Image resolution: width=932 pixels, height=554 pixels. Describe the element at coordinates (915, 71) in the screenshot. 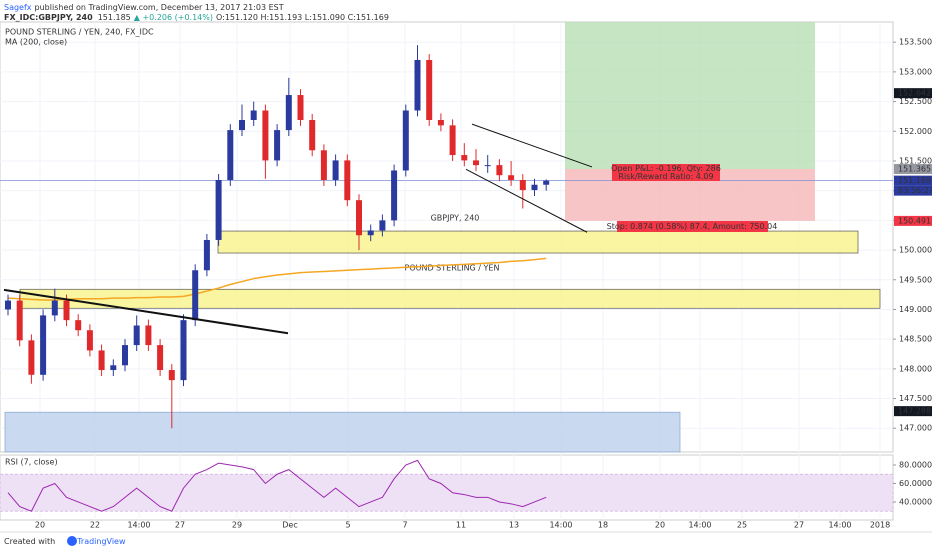

I see `y-tick-label: 153.000` at that location.